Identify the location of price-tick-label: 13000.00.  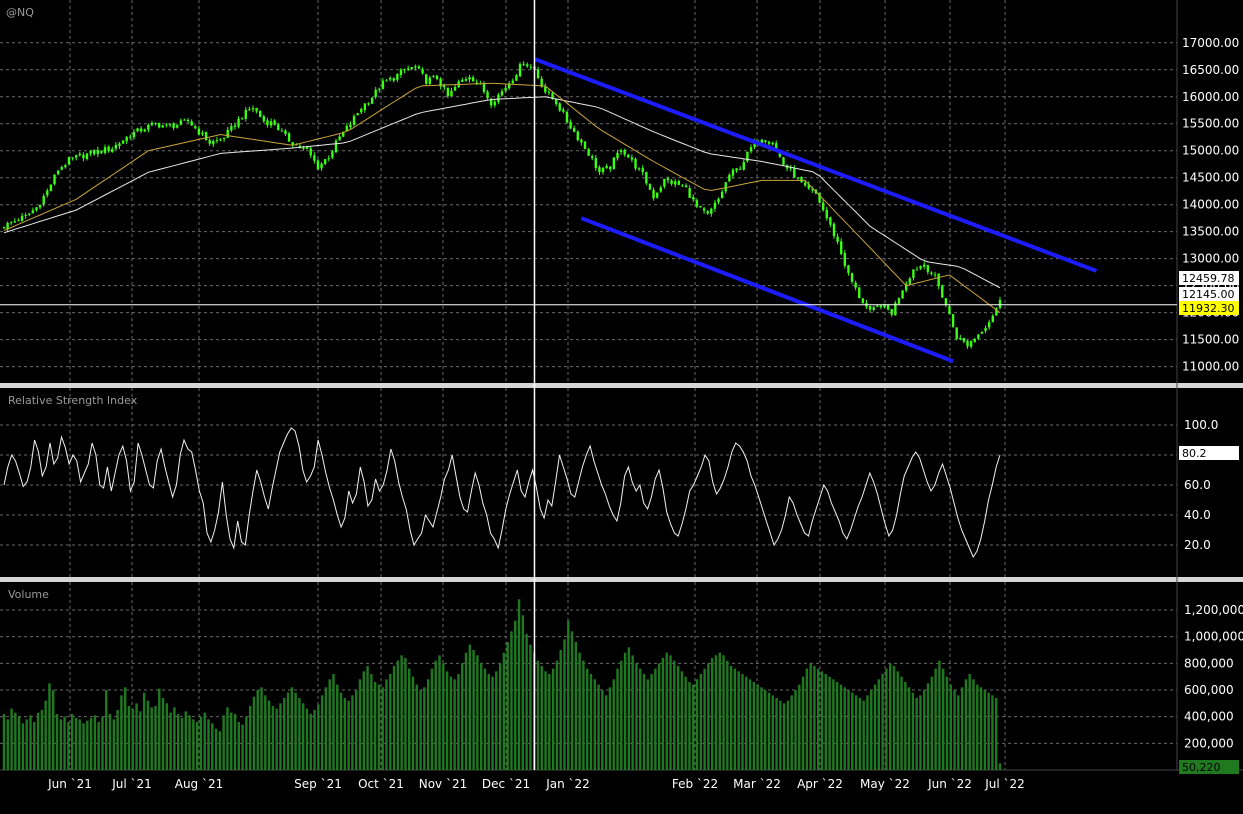
(1210, 259).